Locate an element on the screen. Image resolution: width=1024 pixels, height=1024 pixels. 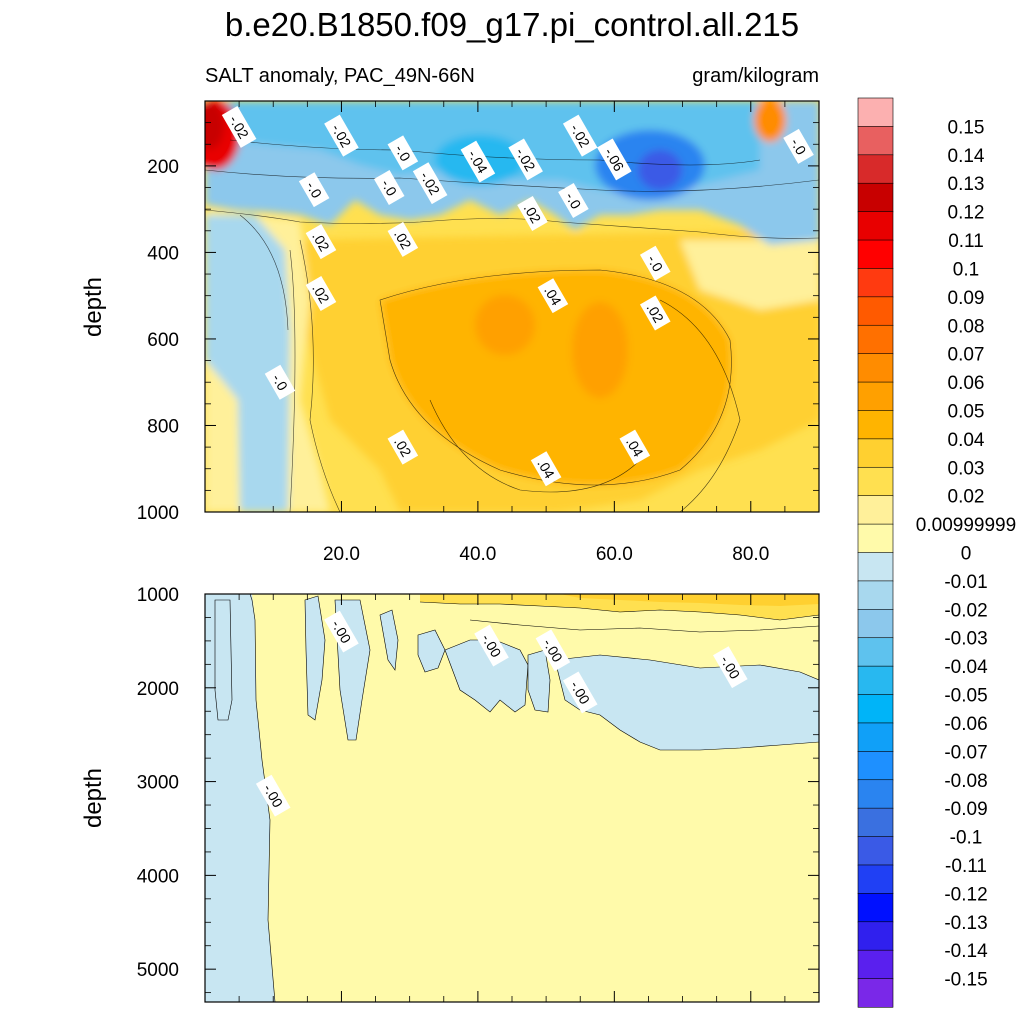
colorbar-label: -0.1 is located at coordinates (966, 838).